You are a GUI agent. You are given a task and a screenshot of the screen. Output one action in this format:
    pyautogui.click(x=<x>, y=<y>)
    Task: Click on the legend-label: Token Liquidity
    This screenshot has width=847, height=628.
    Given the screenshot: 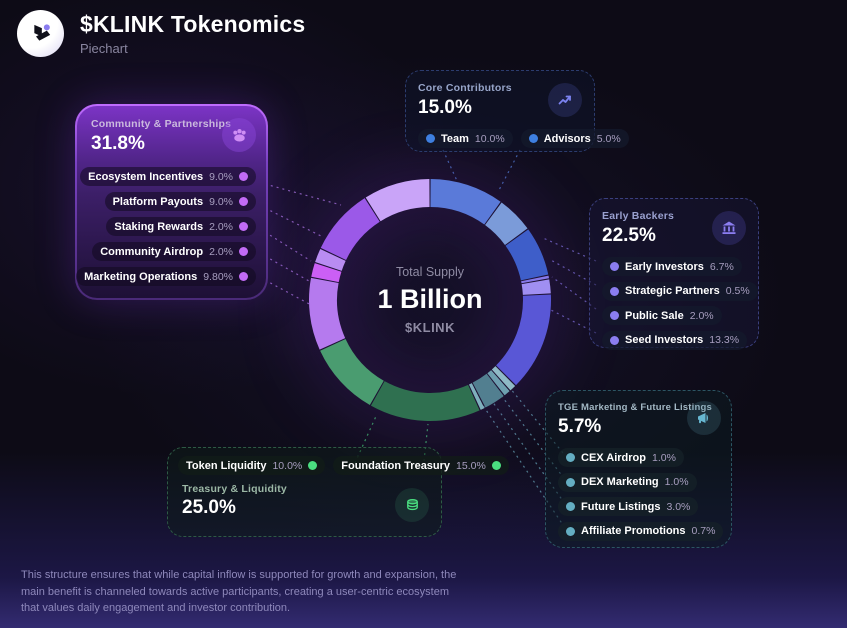 What is the action you would take?
    pyautogui.click(x=226, y=465)
    